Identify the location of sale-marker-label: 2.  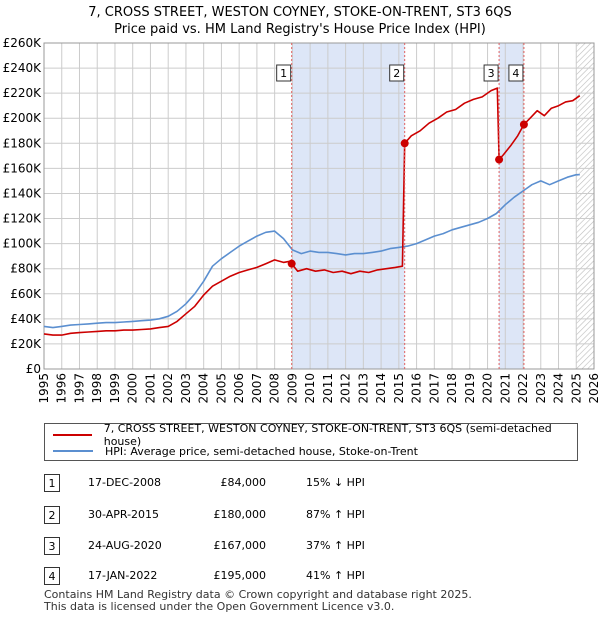
(396, 73).